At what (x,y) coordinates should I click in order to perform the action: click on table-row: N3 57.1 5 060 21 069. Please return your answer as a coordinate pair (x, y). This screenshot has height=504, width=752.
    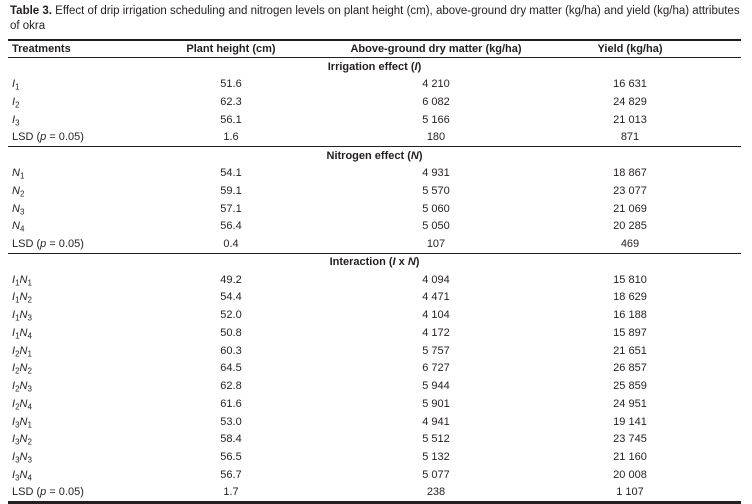
    Looking at the image, I should click on (374, 209).